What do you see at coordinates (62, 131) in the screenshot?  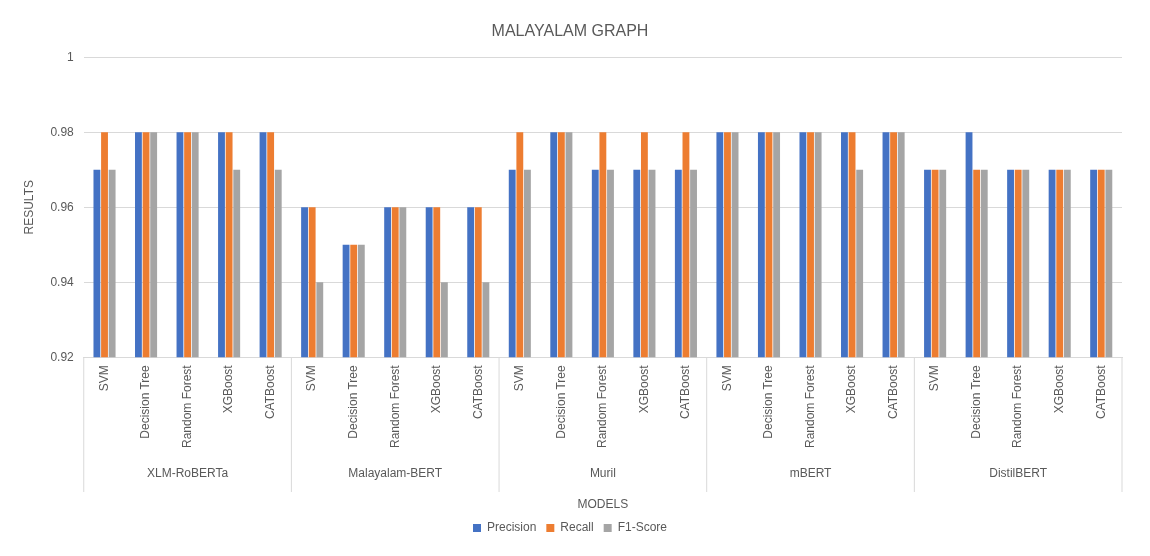 I see `y-tick-label: 0.98` at bounding box center [62, 131].